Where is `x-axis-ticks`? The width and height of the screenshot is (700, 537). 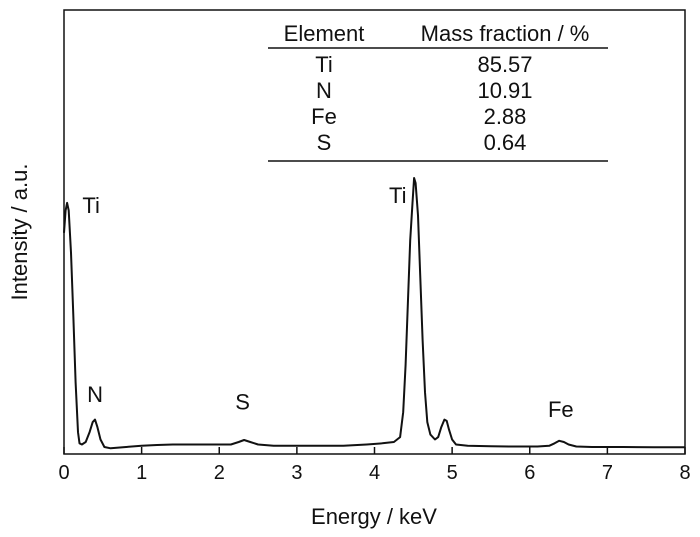 x-axis-ticks is located at coordinates (374, 450).